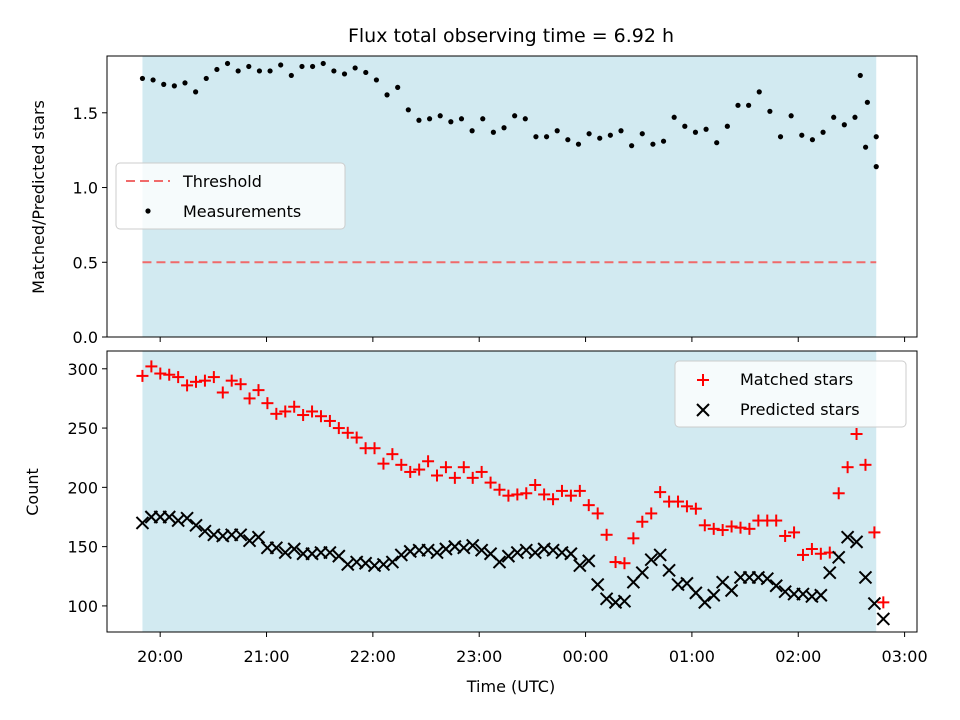 The height and width of the screenshot is (720, 960). What do you see at coordinates (82, 428) in the screenshot?
I see `bottom-y-tick-label: 250` at bounding box center [82, 428].